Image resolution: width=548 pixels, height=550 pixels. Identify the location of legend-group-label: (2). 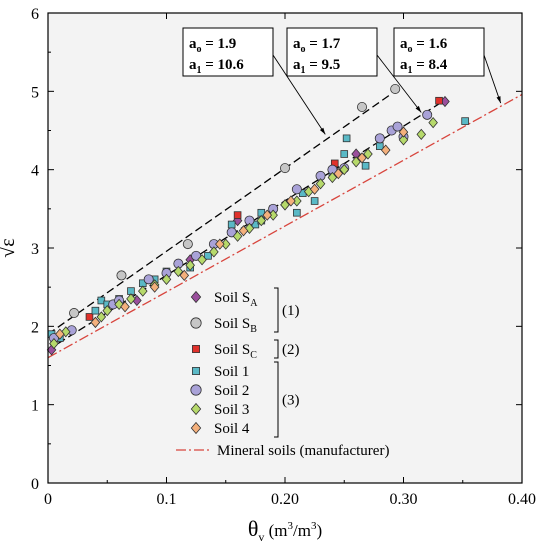
(291, 350).